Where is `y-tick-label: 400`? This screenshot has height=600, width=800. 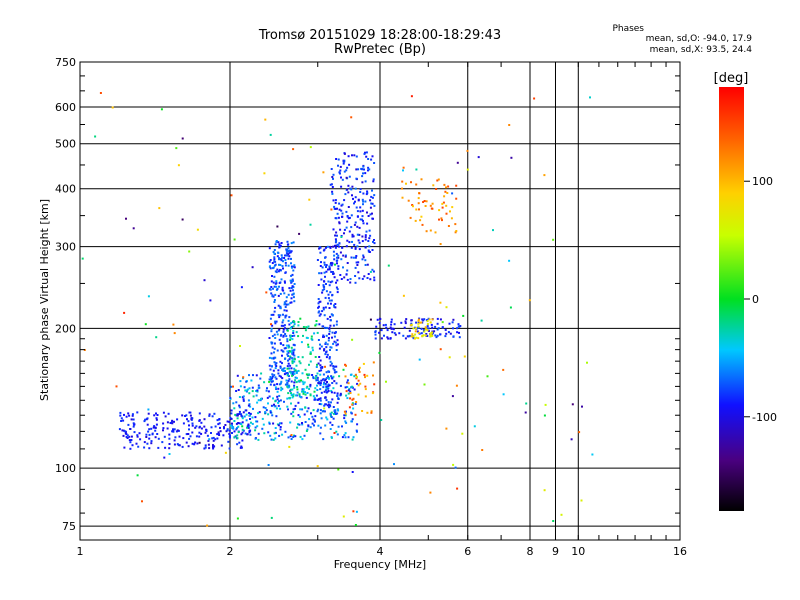
y-tick-label: 400 is located at coordinates (65, 189).